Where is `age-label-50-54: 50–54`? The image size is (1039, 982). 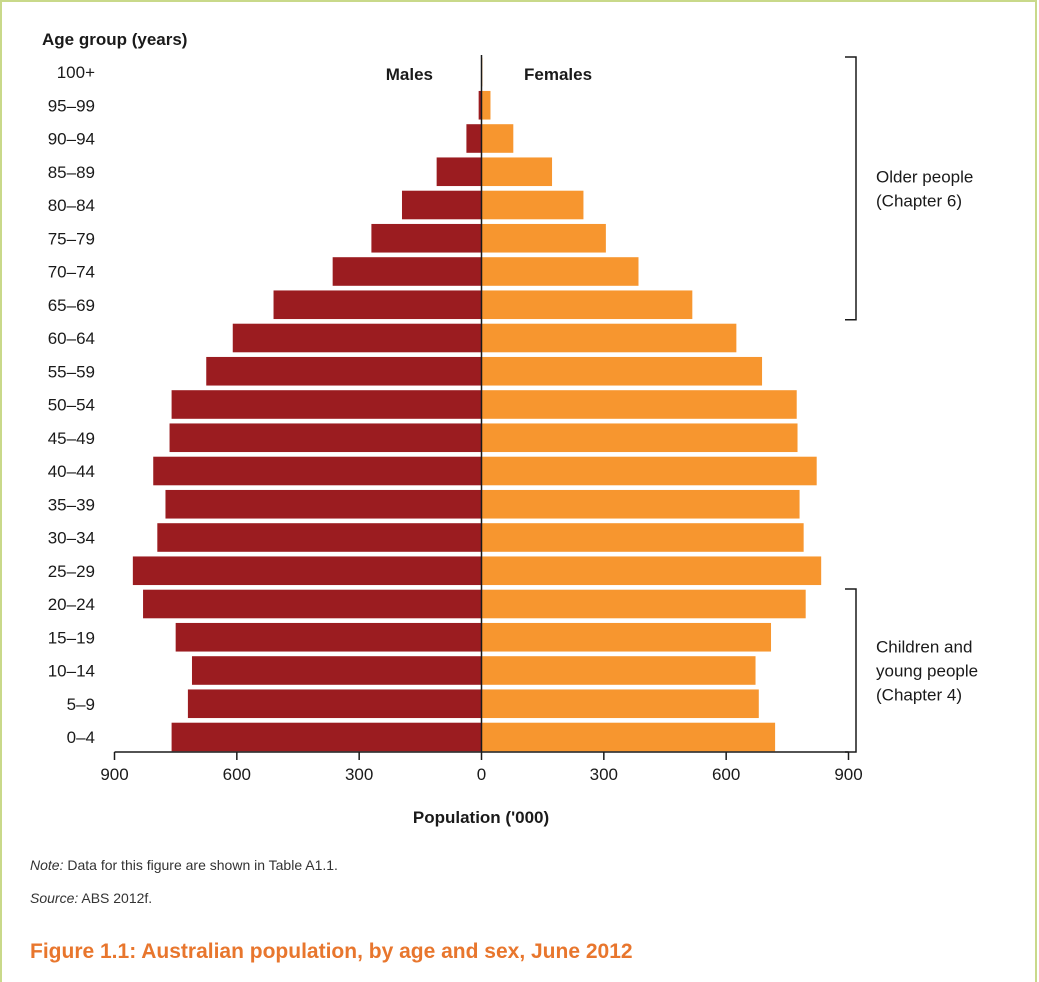
age-label-50-54: 50–54 is located at coordinates (71, 405).